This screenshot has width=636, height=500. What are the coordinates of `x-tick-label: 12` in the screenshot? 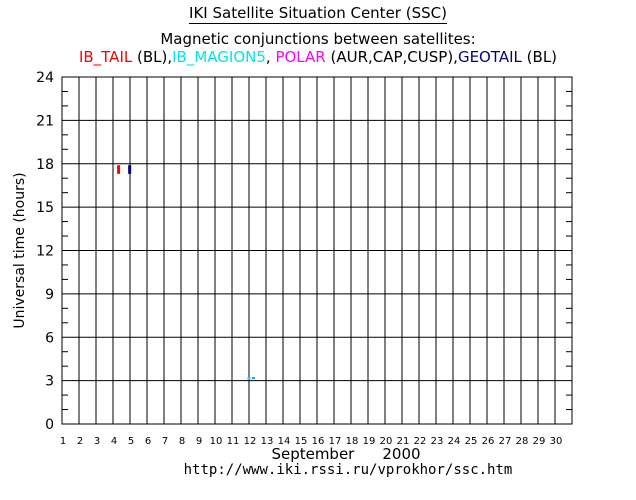 It's located at (250, 441).